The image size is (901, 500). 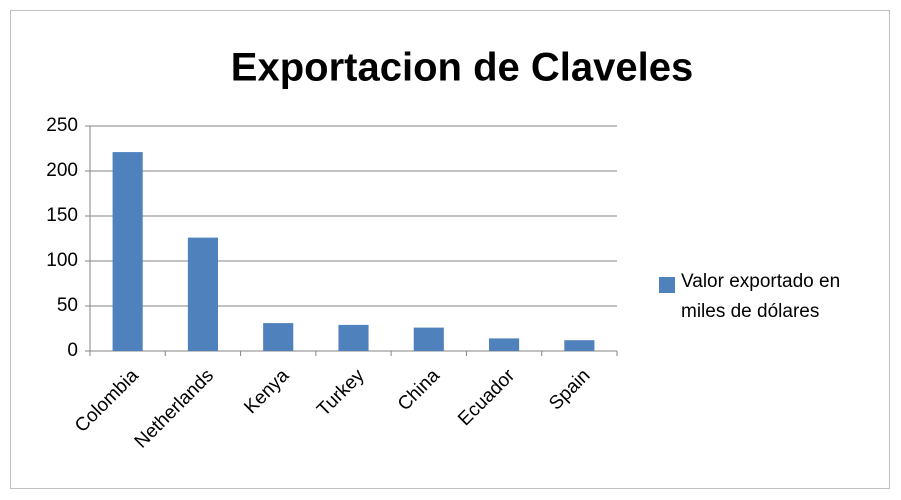 I want to click on chart-title: Exportacion de Claveles, so click(x=462, y=68).